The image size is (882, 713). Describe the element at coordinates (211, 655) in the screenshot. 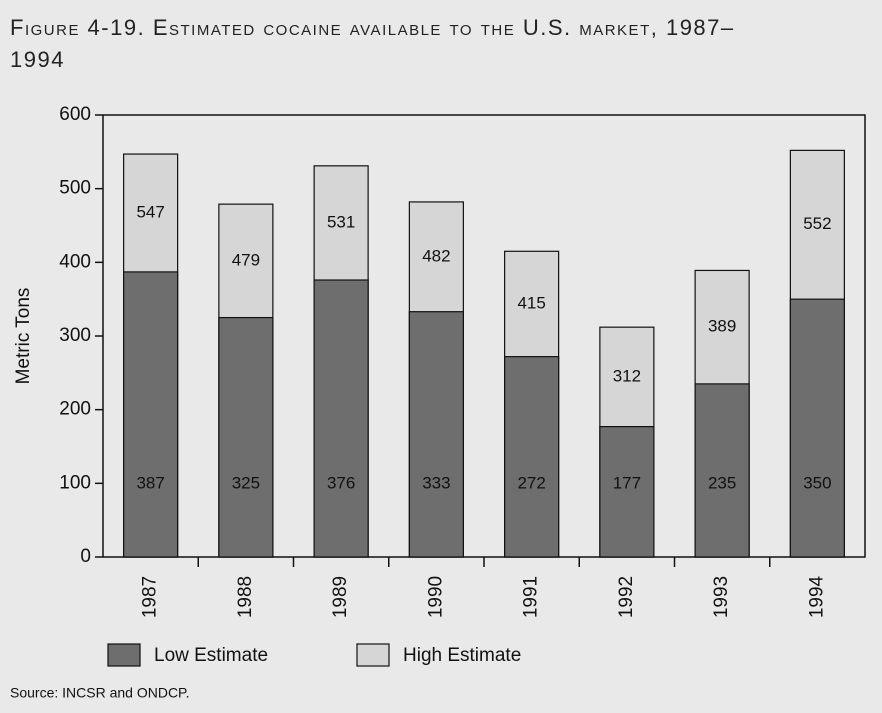

I see `legend-label: Low Estimate` at that location.